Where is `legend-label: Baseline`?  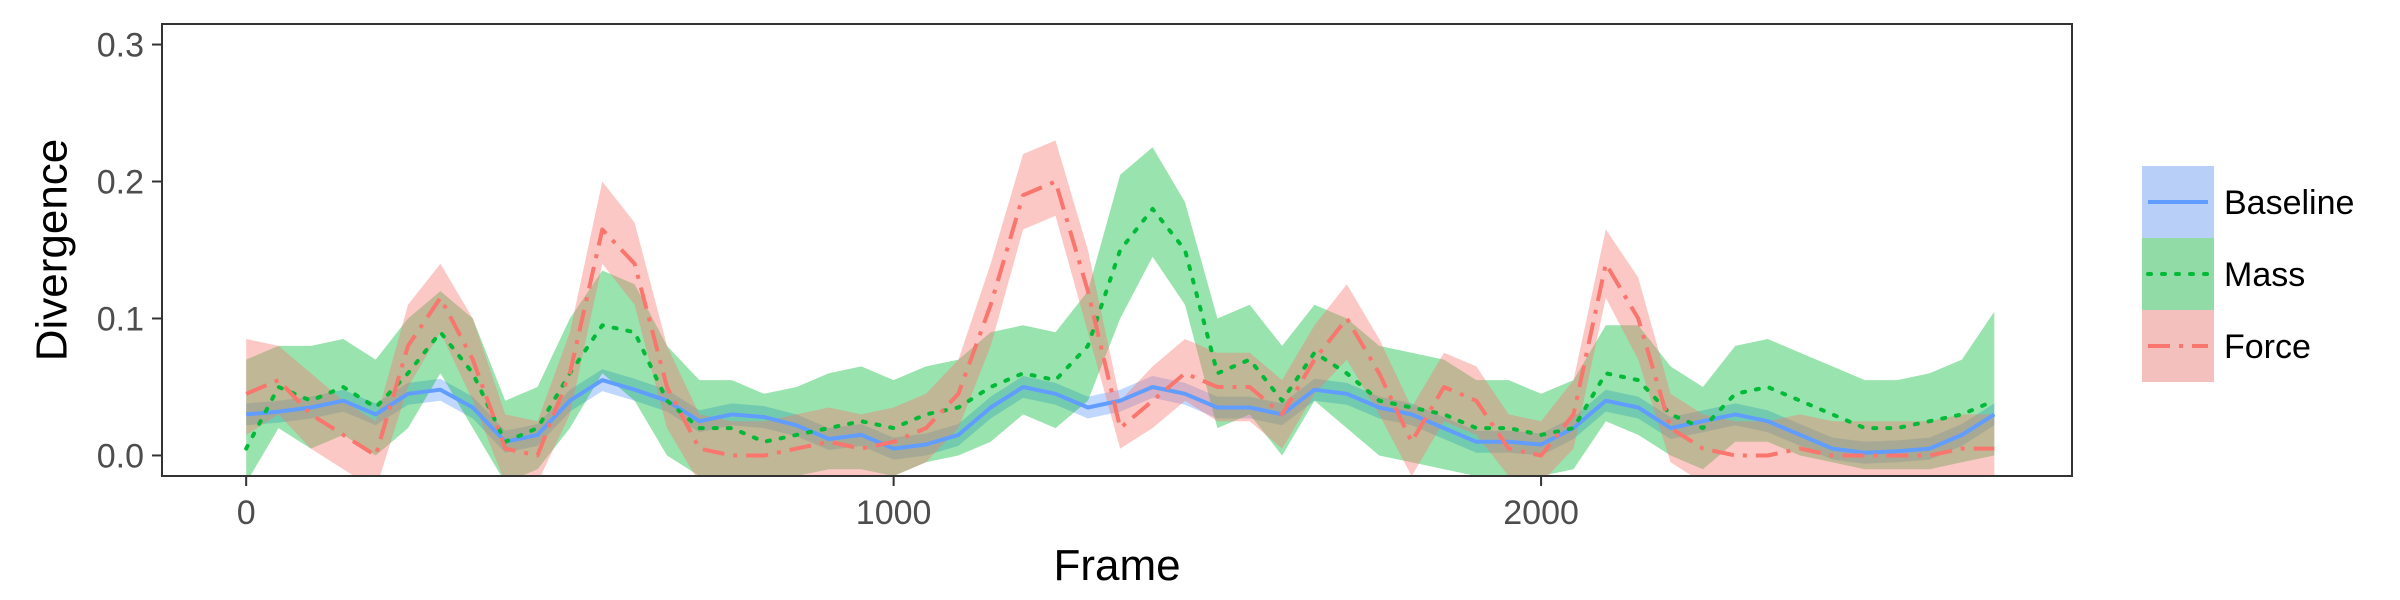 legend-label: Baseline is located at coordinates (2289, 203).